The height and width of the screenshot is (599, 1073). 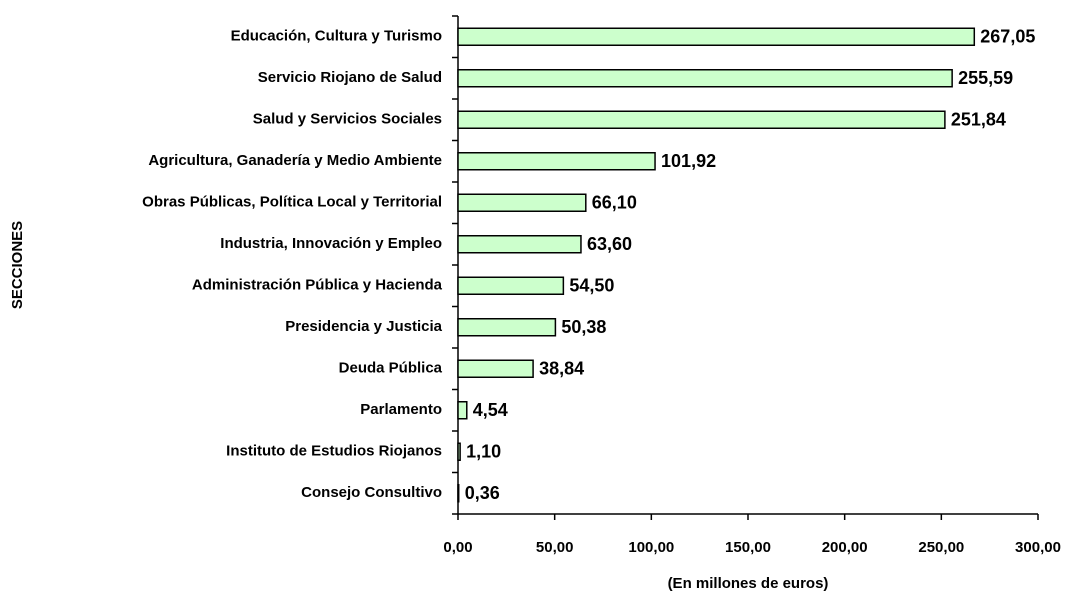 What do you see at coordinates (591, 286) in the screenshot?
I see `value-label: 54,50` at bounding box center [591, 286].